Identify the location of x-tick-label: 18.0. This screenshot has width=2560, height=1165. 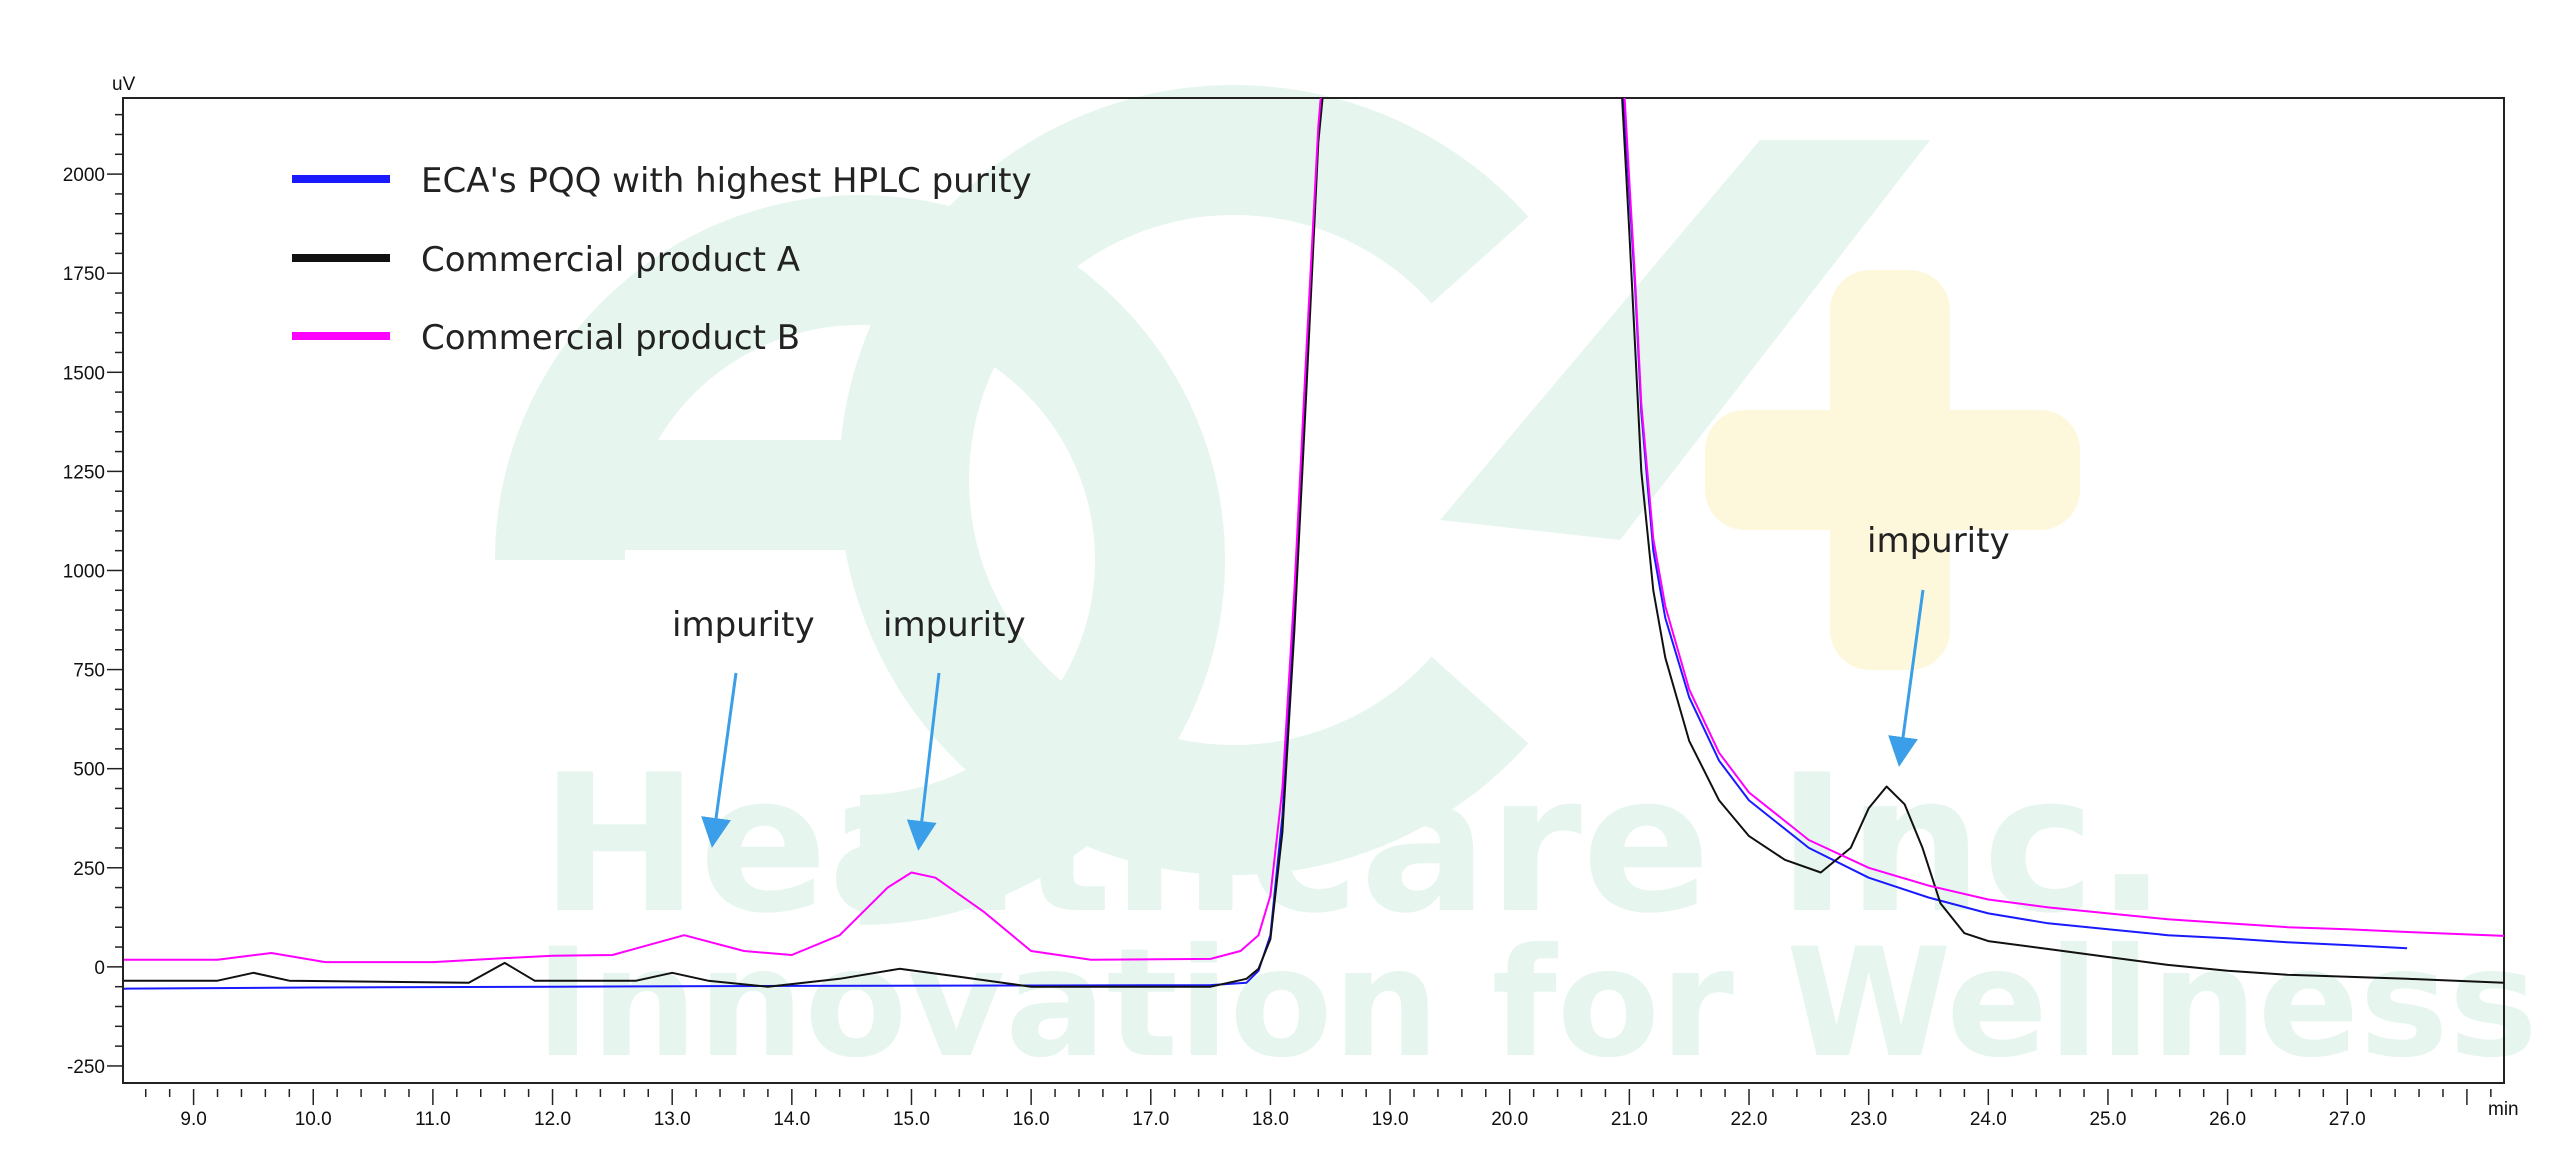
(1270, 1119).